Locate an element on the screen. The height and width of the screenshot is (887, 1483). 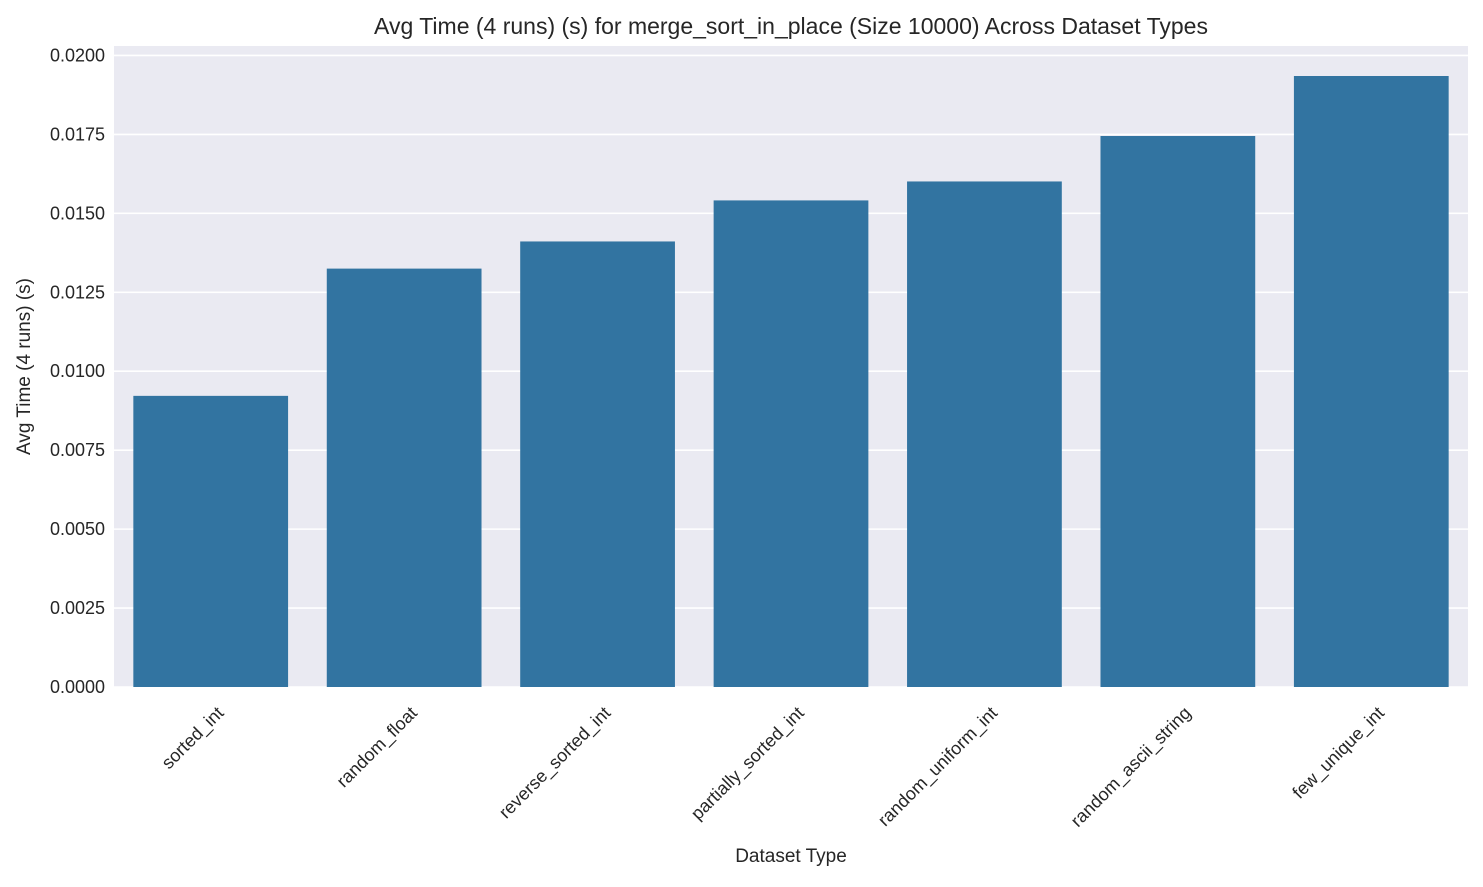
x-tick-label: random_uniform_int is located at coordinates (938, 767).